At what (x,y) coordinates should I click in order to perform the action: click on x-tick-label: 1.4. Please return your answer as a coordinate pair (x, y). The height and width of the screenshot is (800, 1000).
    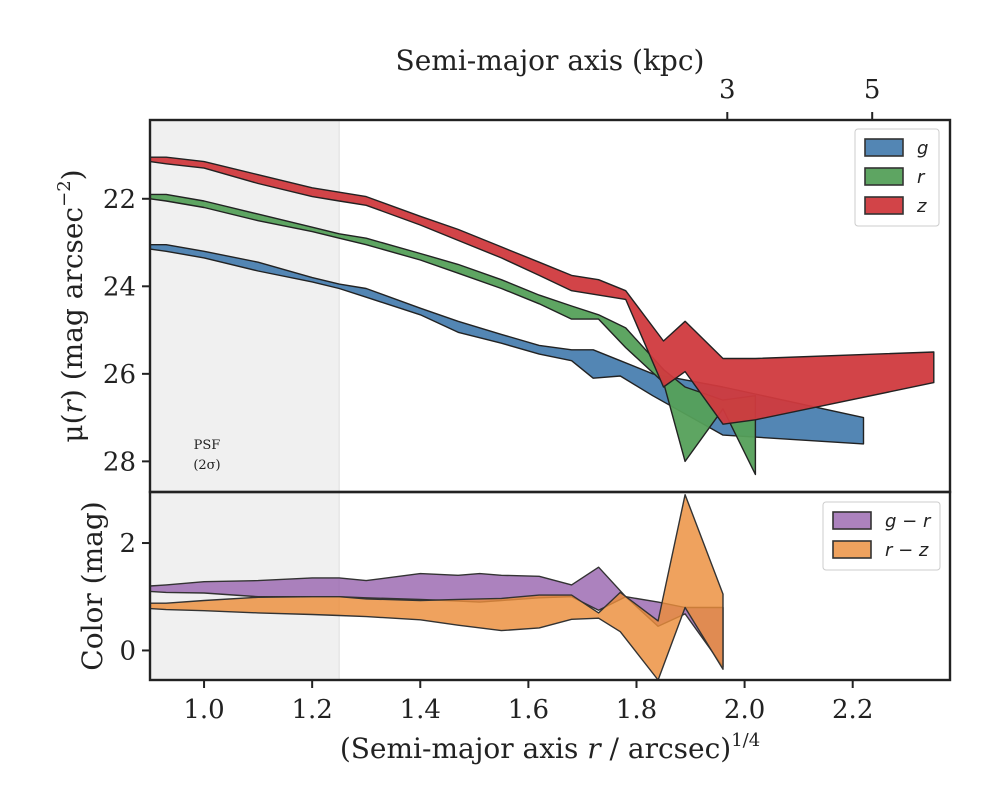
    Looking at the image, I should click on (420, 710).